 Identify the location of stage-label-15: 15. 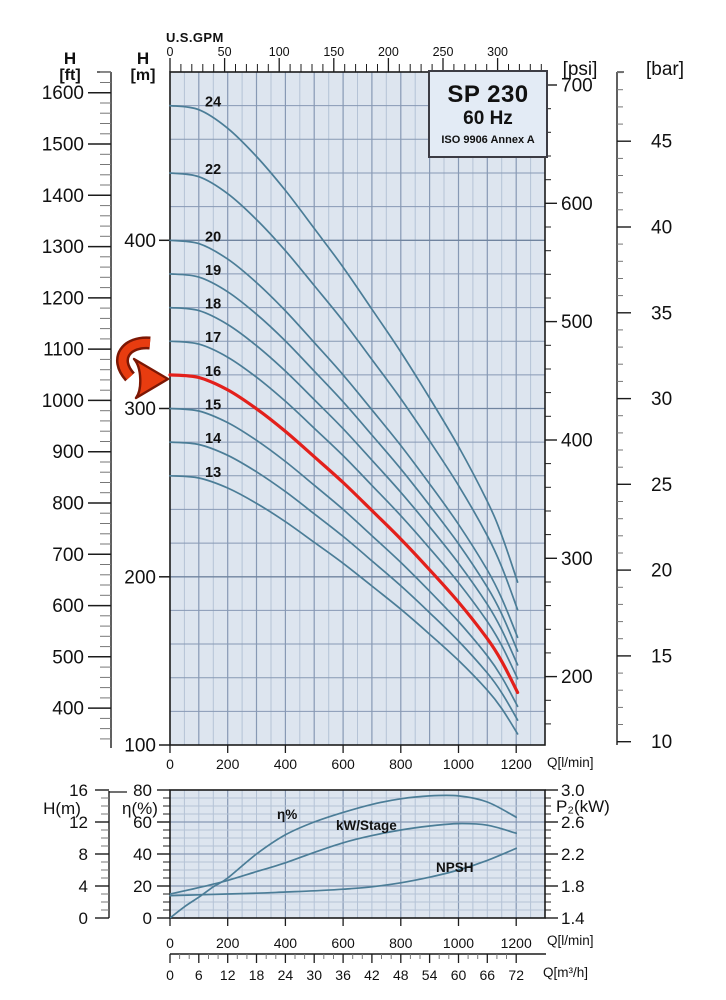
(213, 406).